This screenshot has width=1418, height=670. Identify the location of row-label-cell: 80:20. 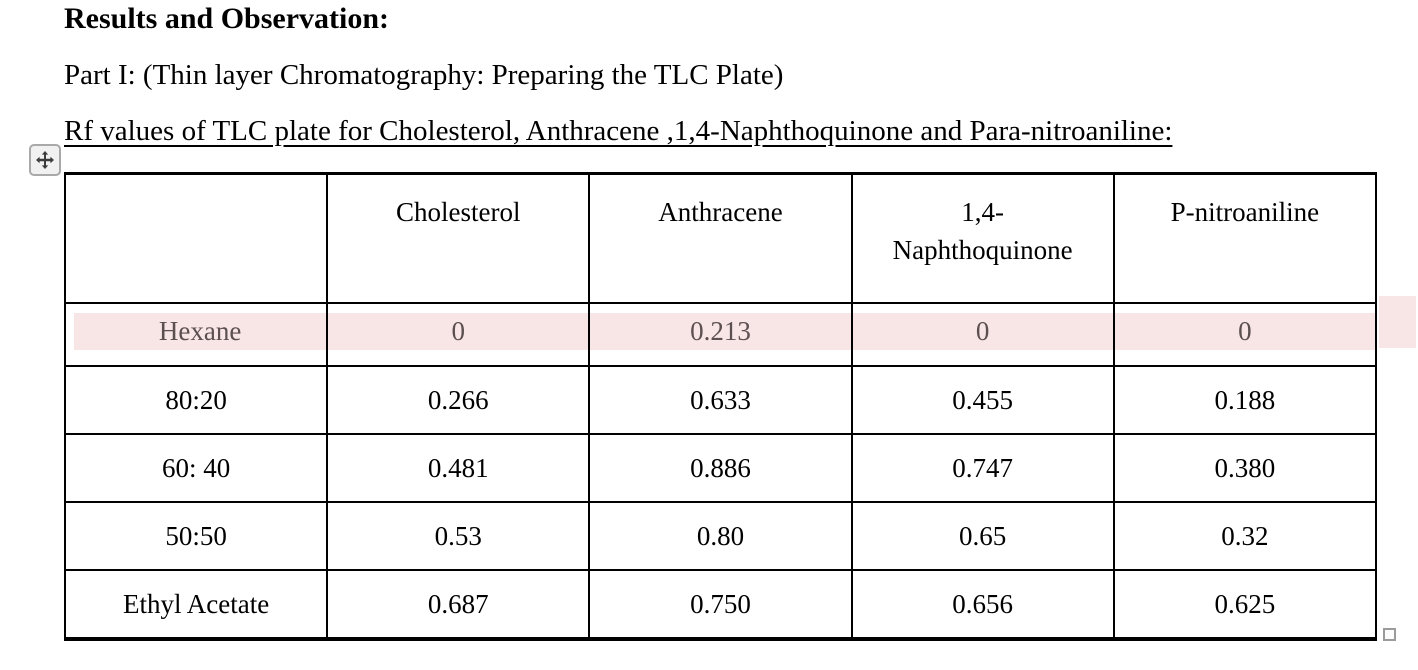
(196, 400).